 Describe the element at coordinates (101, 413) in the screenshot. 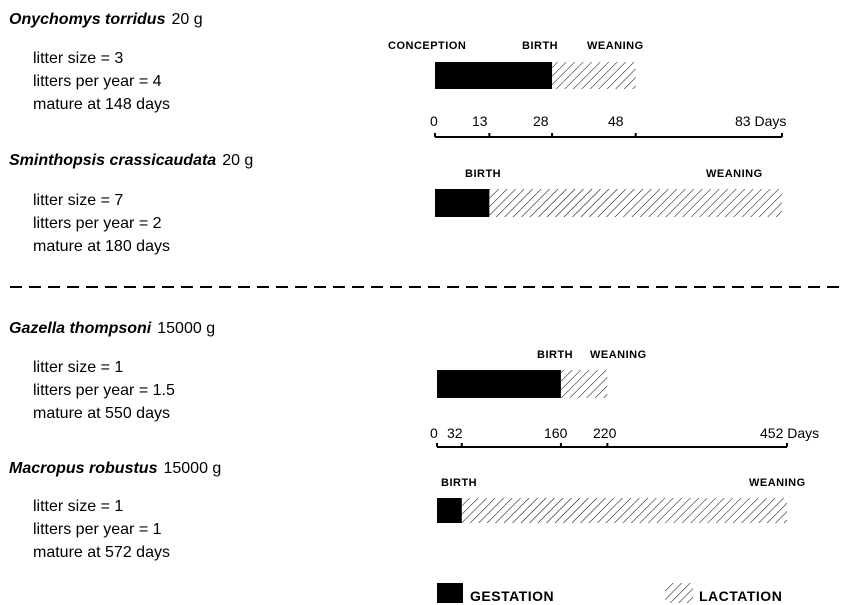

I see `maturity-text: mature at 550 days` at that location.